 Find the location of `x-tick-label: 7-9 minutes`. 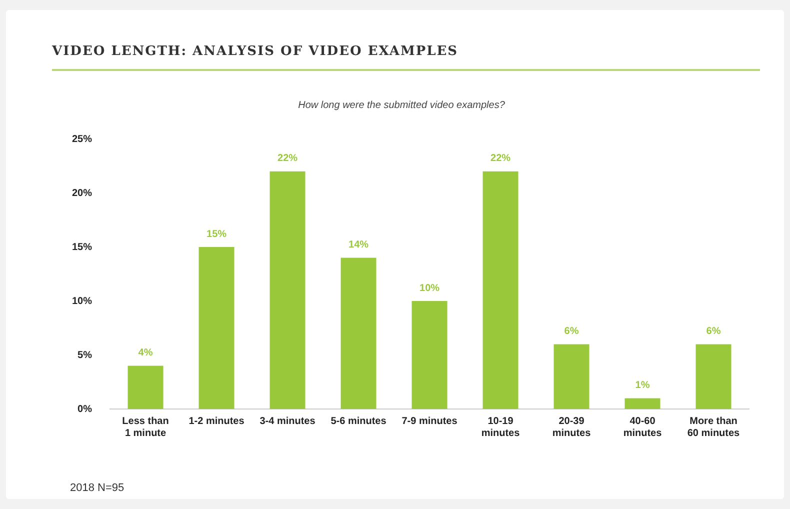

x-tick-label: 7-9 minutes is located at coordinates (430, 421).